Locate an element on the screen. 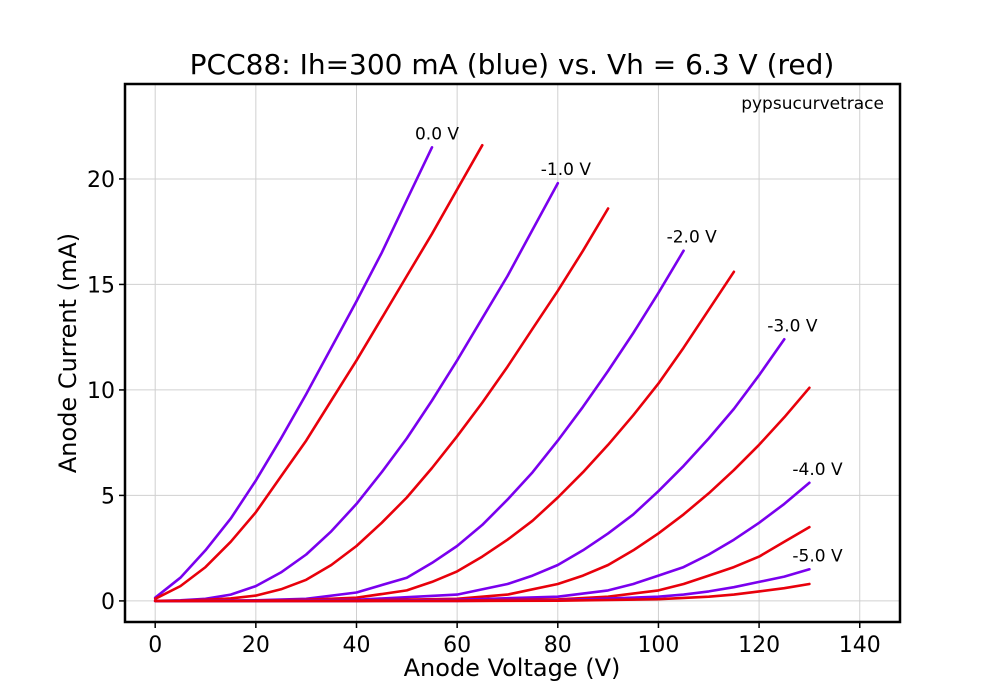  y-tick-label: 20 is located at coordinates (101, 180).